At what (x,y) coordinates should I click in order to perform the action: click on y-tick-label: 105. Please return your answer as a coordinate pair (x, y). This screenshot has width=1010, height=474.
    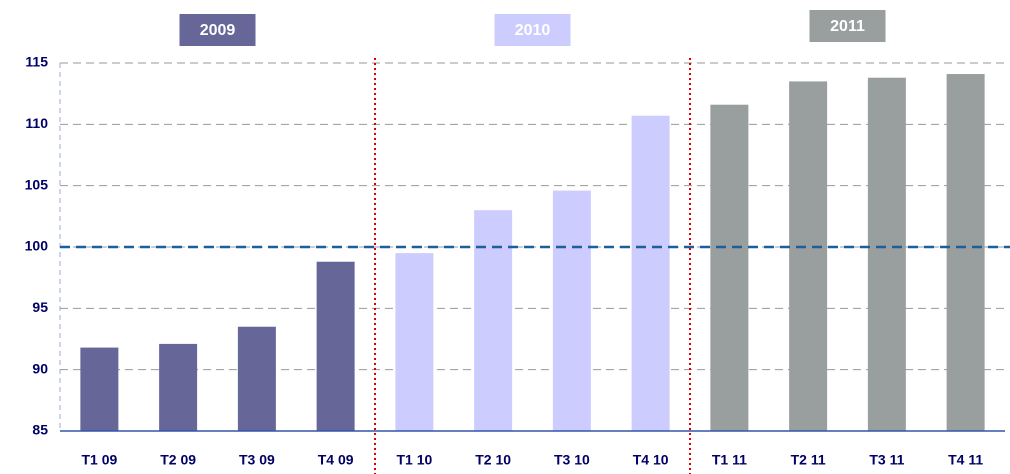
    Looking at the image, I should click on (37, 184).